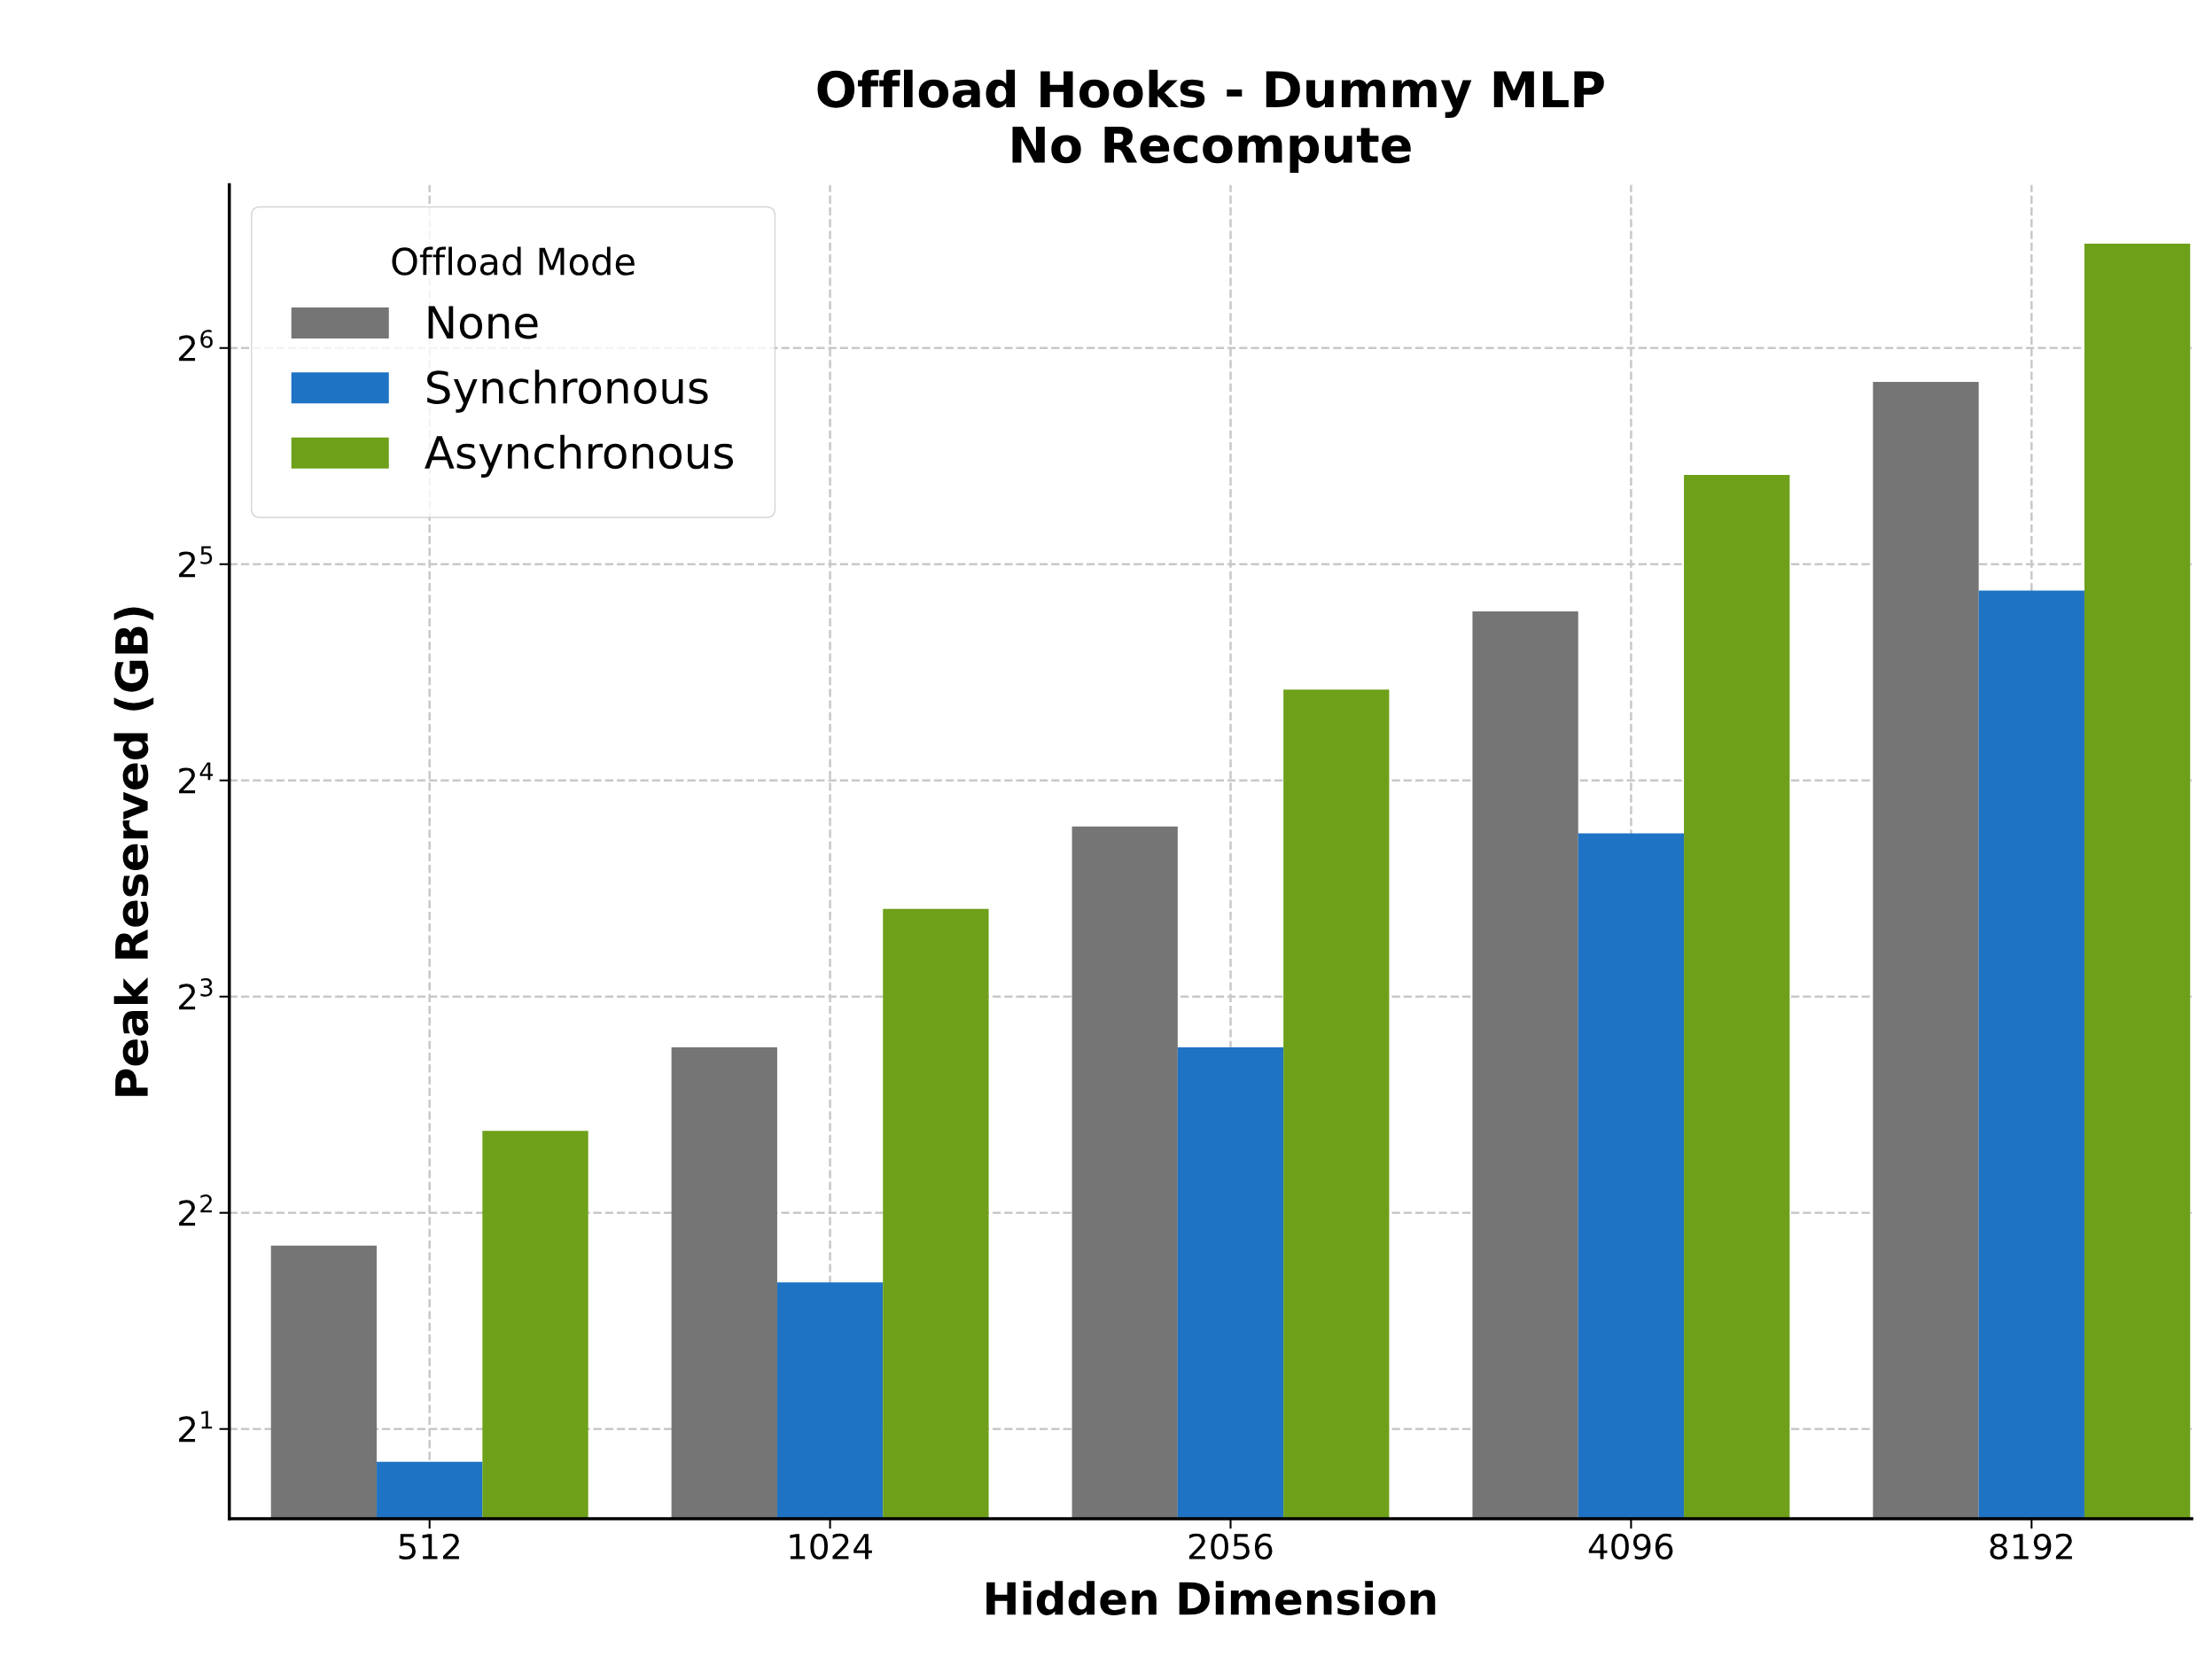  Describe the element at coordinates (567, 391) in the screenshot. I see `legend-label: Synchronous` at that location.